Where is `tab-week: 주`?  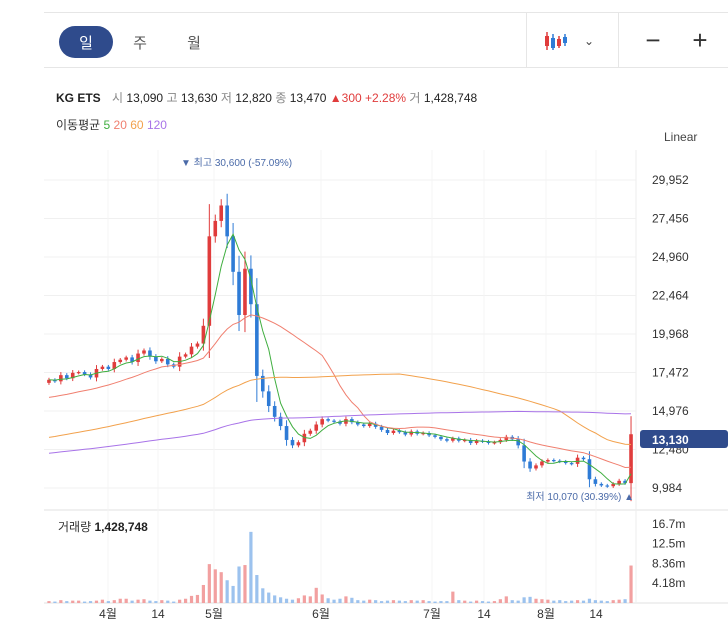 tab-week: 주 is located at coordinates (140, 43).